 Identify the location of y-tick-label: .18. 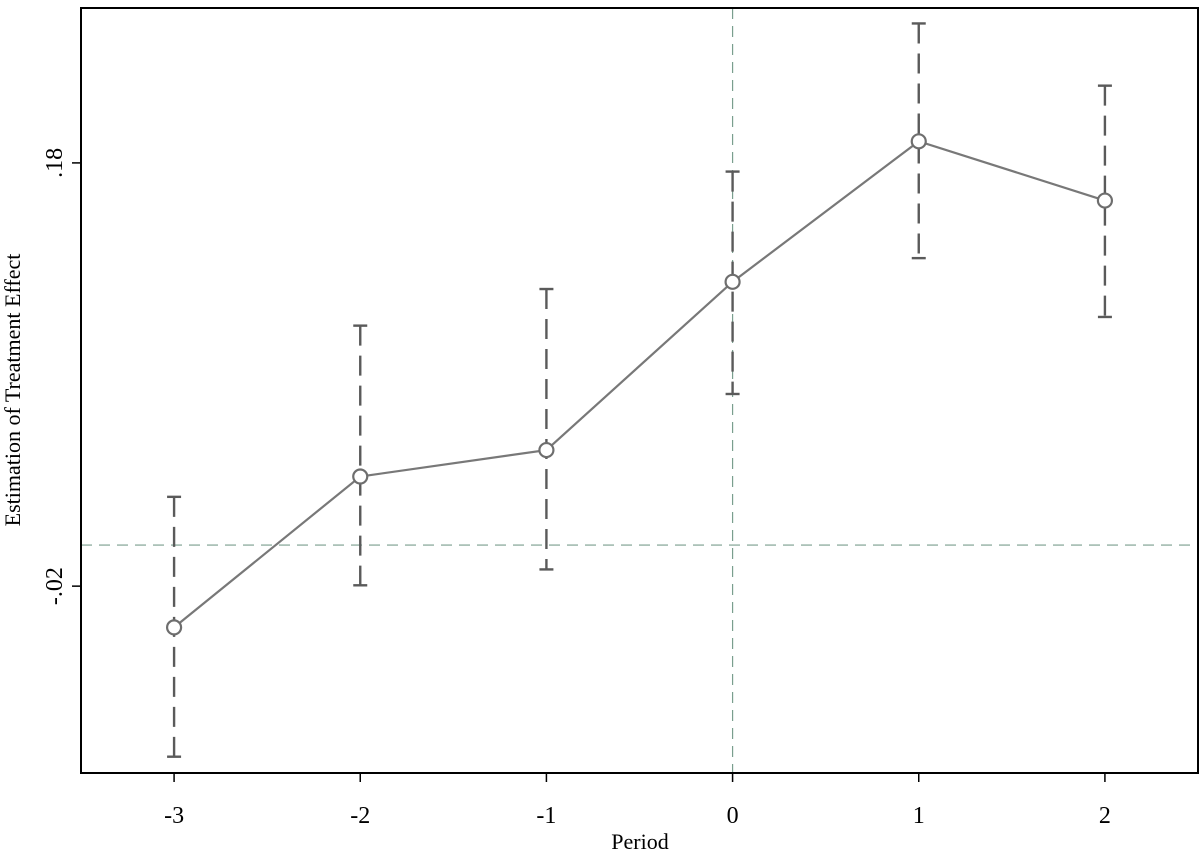
(55, 163).